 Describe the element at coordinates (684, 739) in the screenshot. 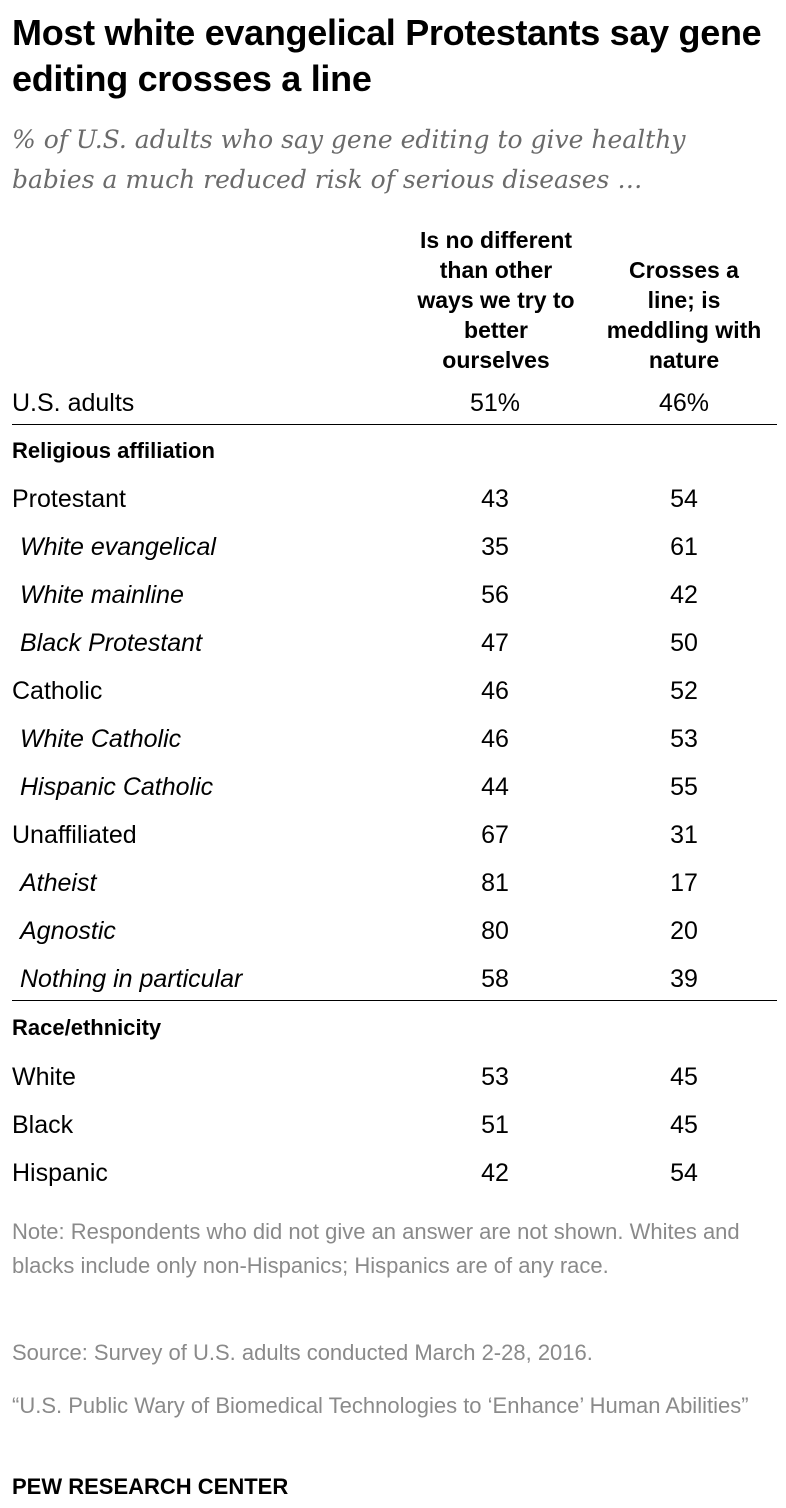

I see `value-crosses-line: 53` at that location.